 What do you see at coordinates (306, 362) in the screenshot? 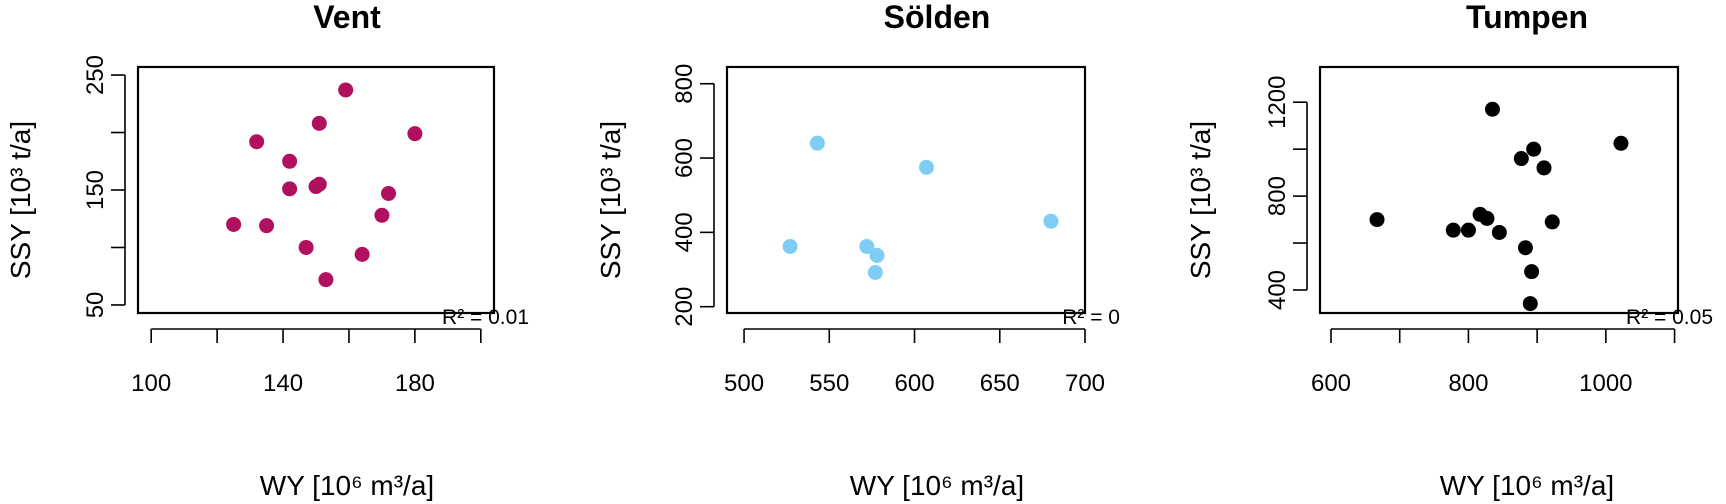
I see `x-axis: 100 140 180` at bounding box center [306, 362].